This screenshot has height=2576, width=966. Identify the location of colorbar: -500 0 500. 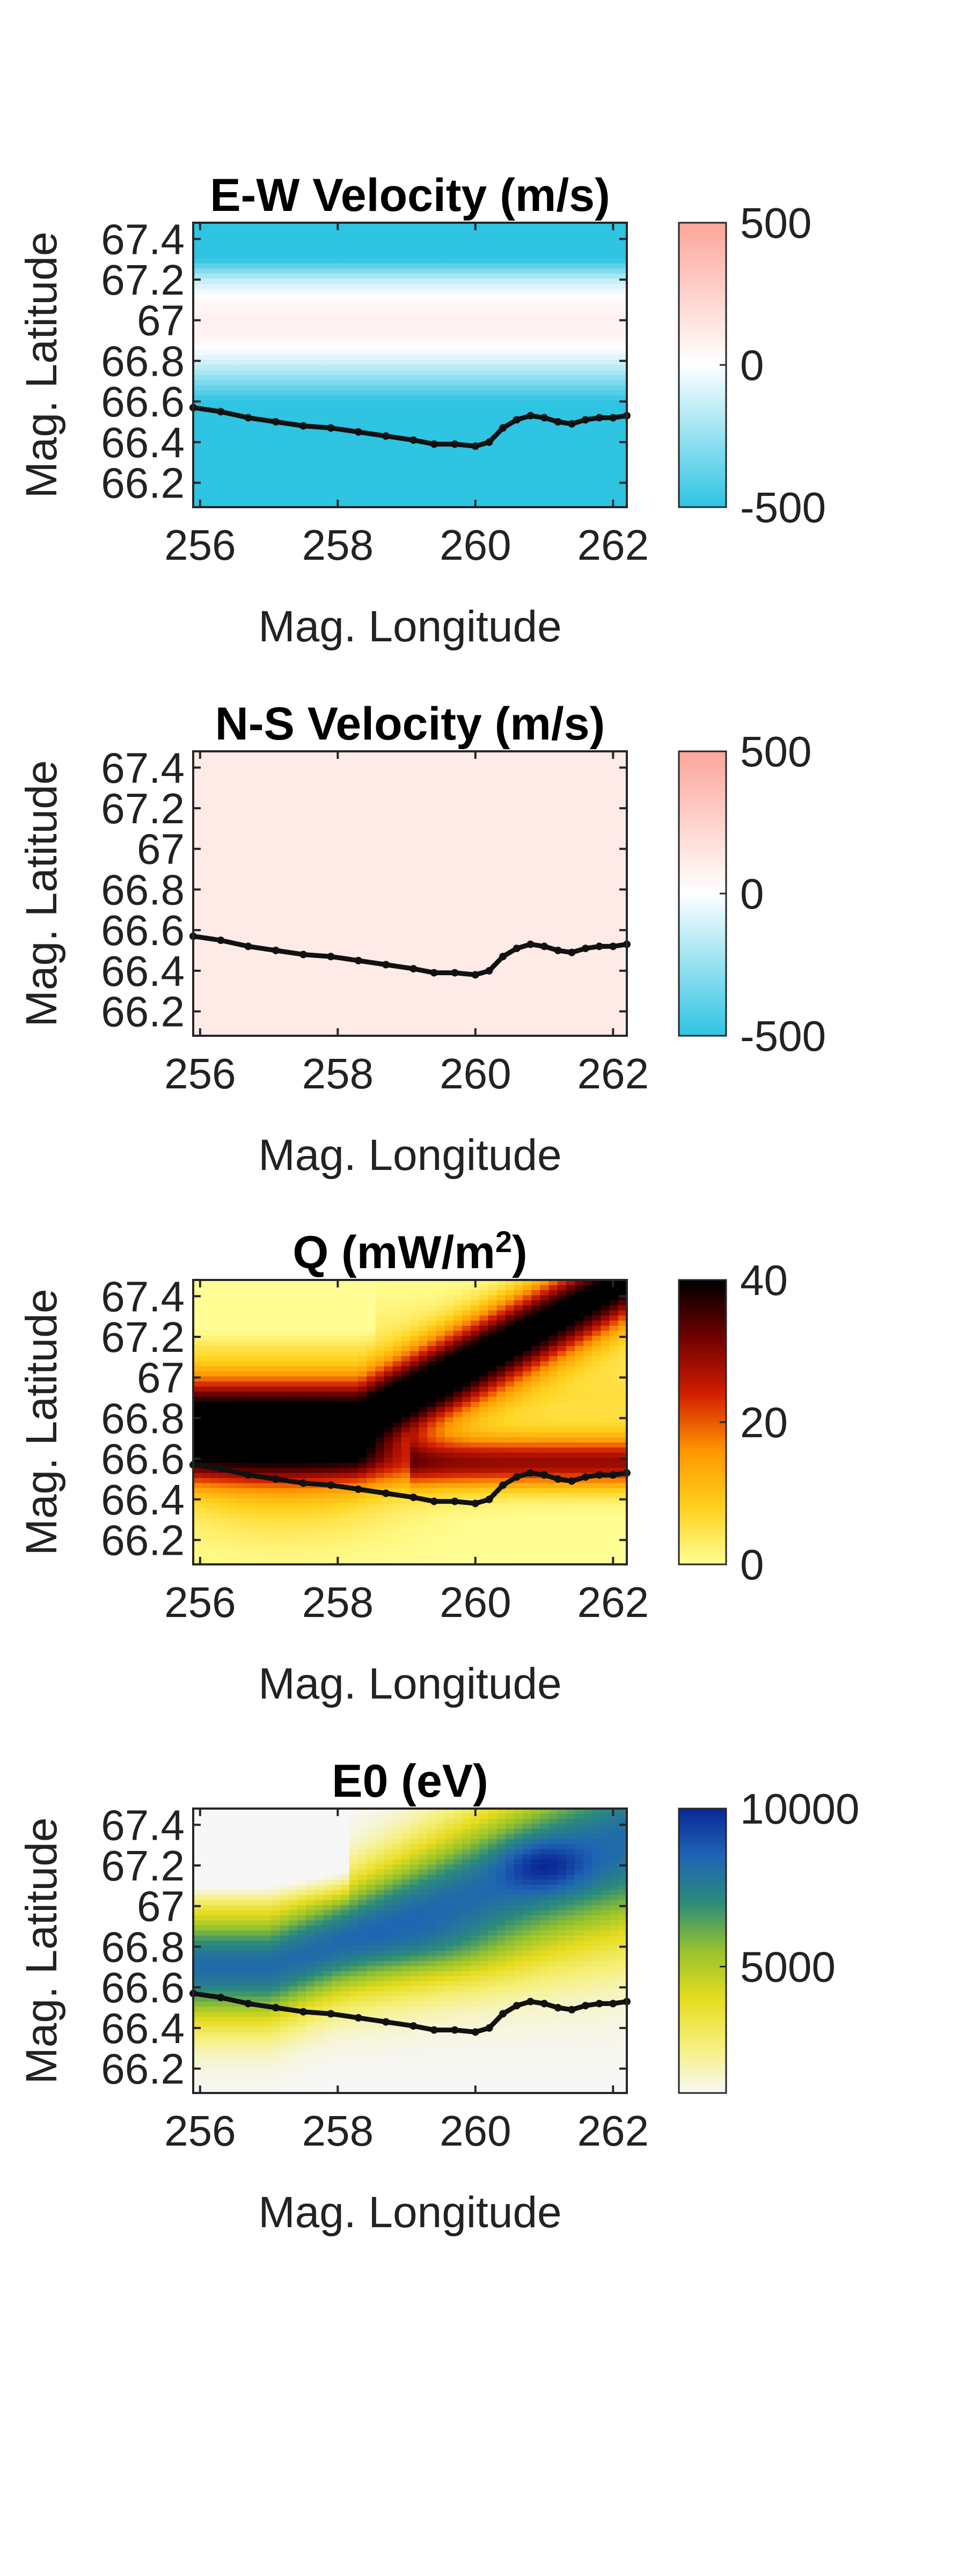
(752, 894).